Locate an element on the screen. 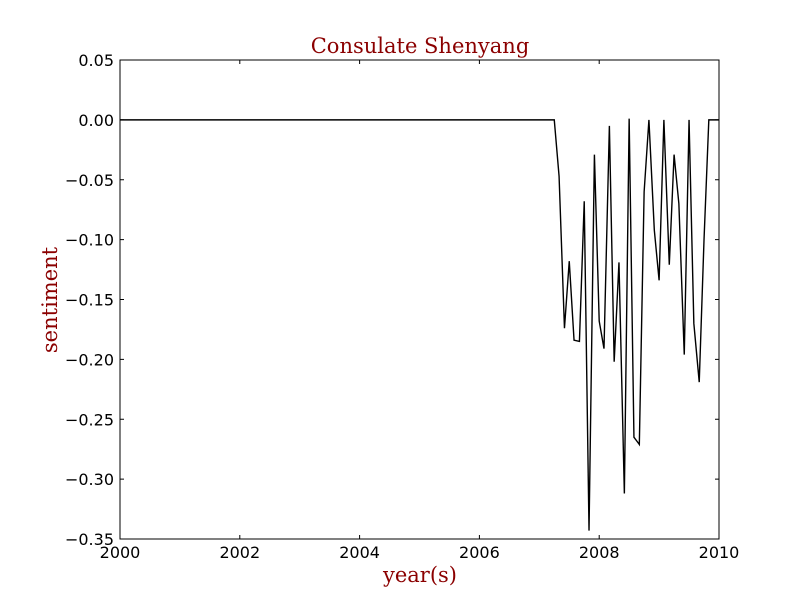 The image size is (800, 600). x-axis-label: year(s) is located at coordinates (419, 575).